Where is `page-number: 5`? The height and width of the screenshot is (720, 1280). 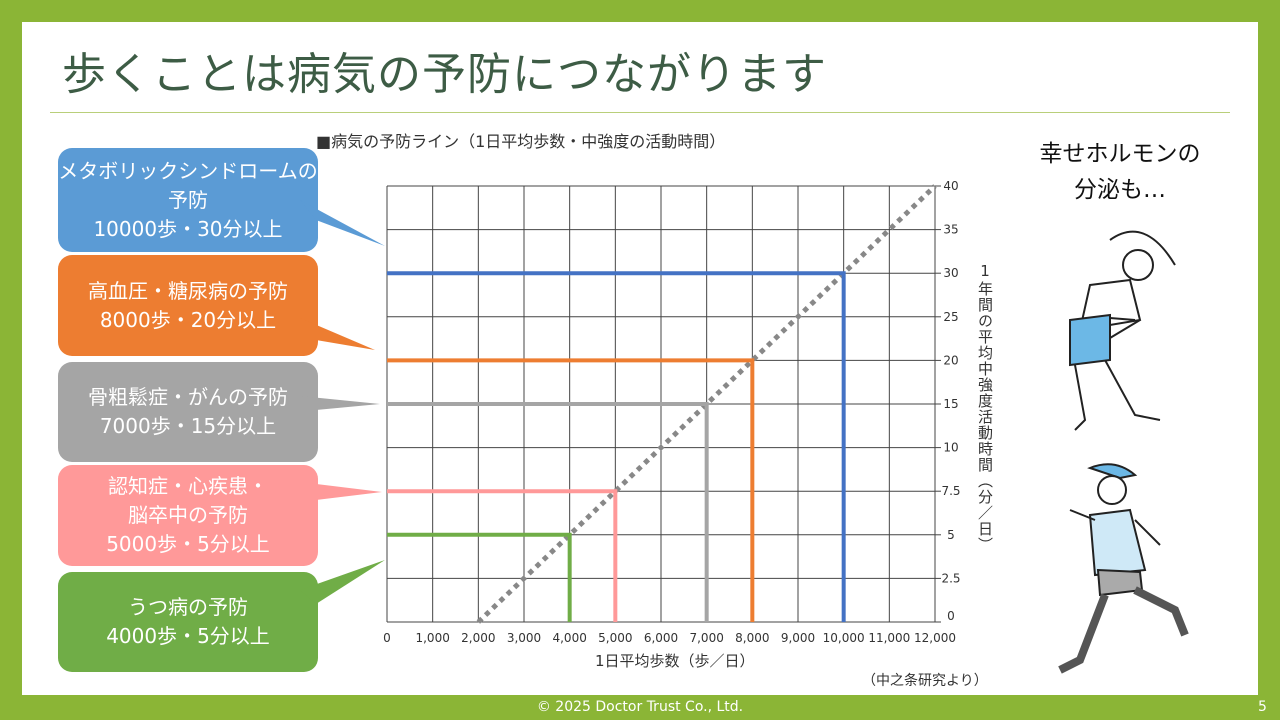
page-number: 5 is located at coordinates (1262, 707).